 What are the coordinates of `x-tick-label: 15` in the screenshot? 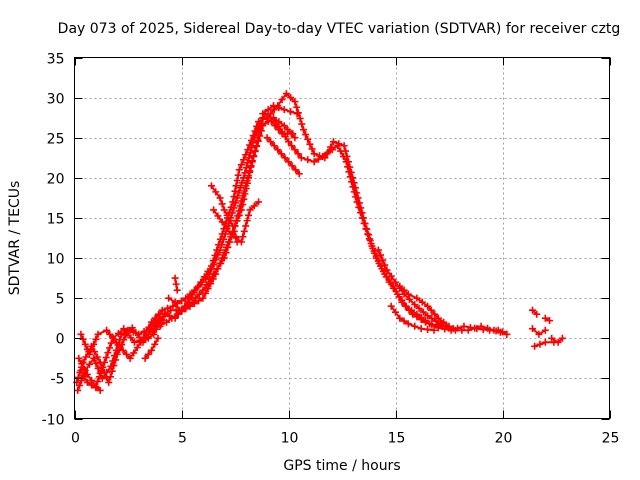 It's located at (397, 439).